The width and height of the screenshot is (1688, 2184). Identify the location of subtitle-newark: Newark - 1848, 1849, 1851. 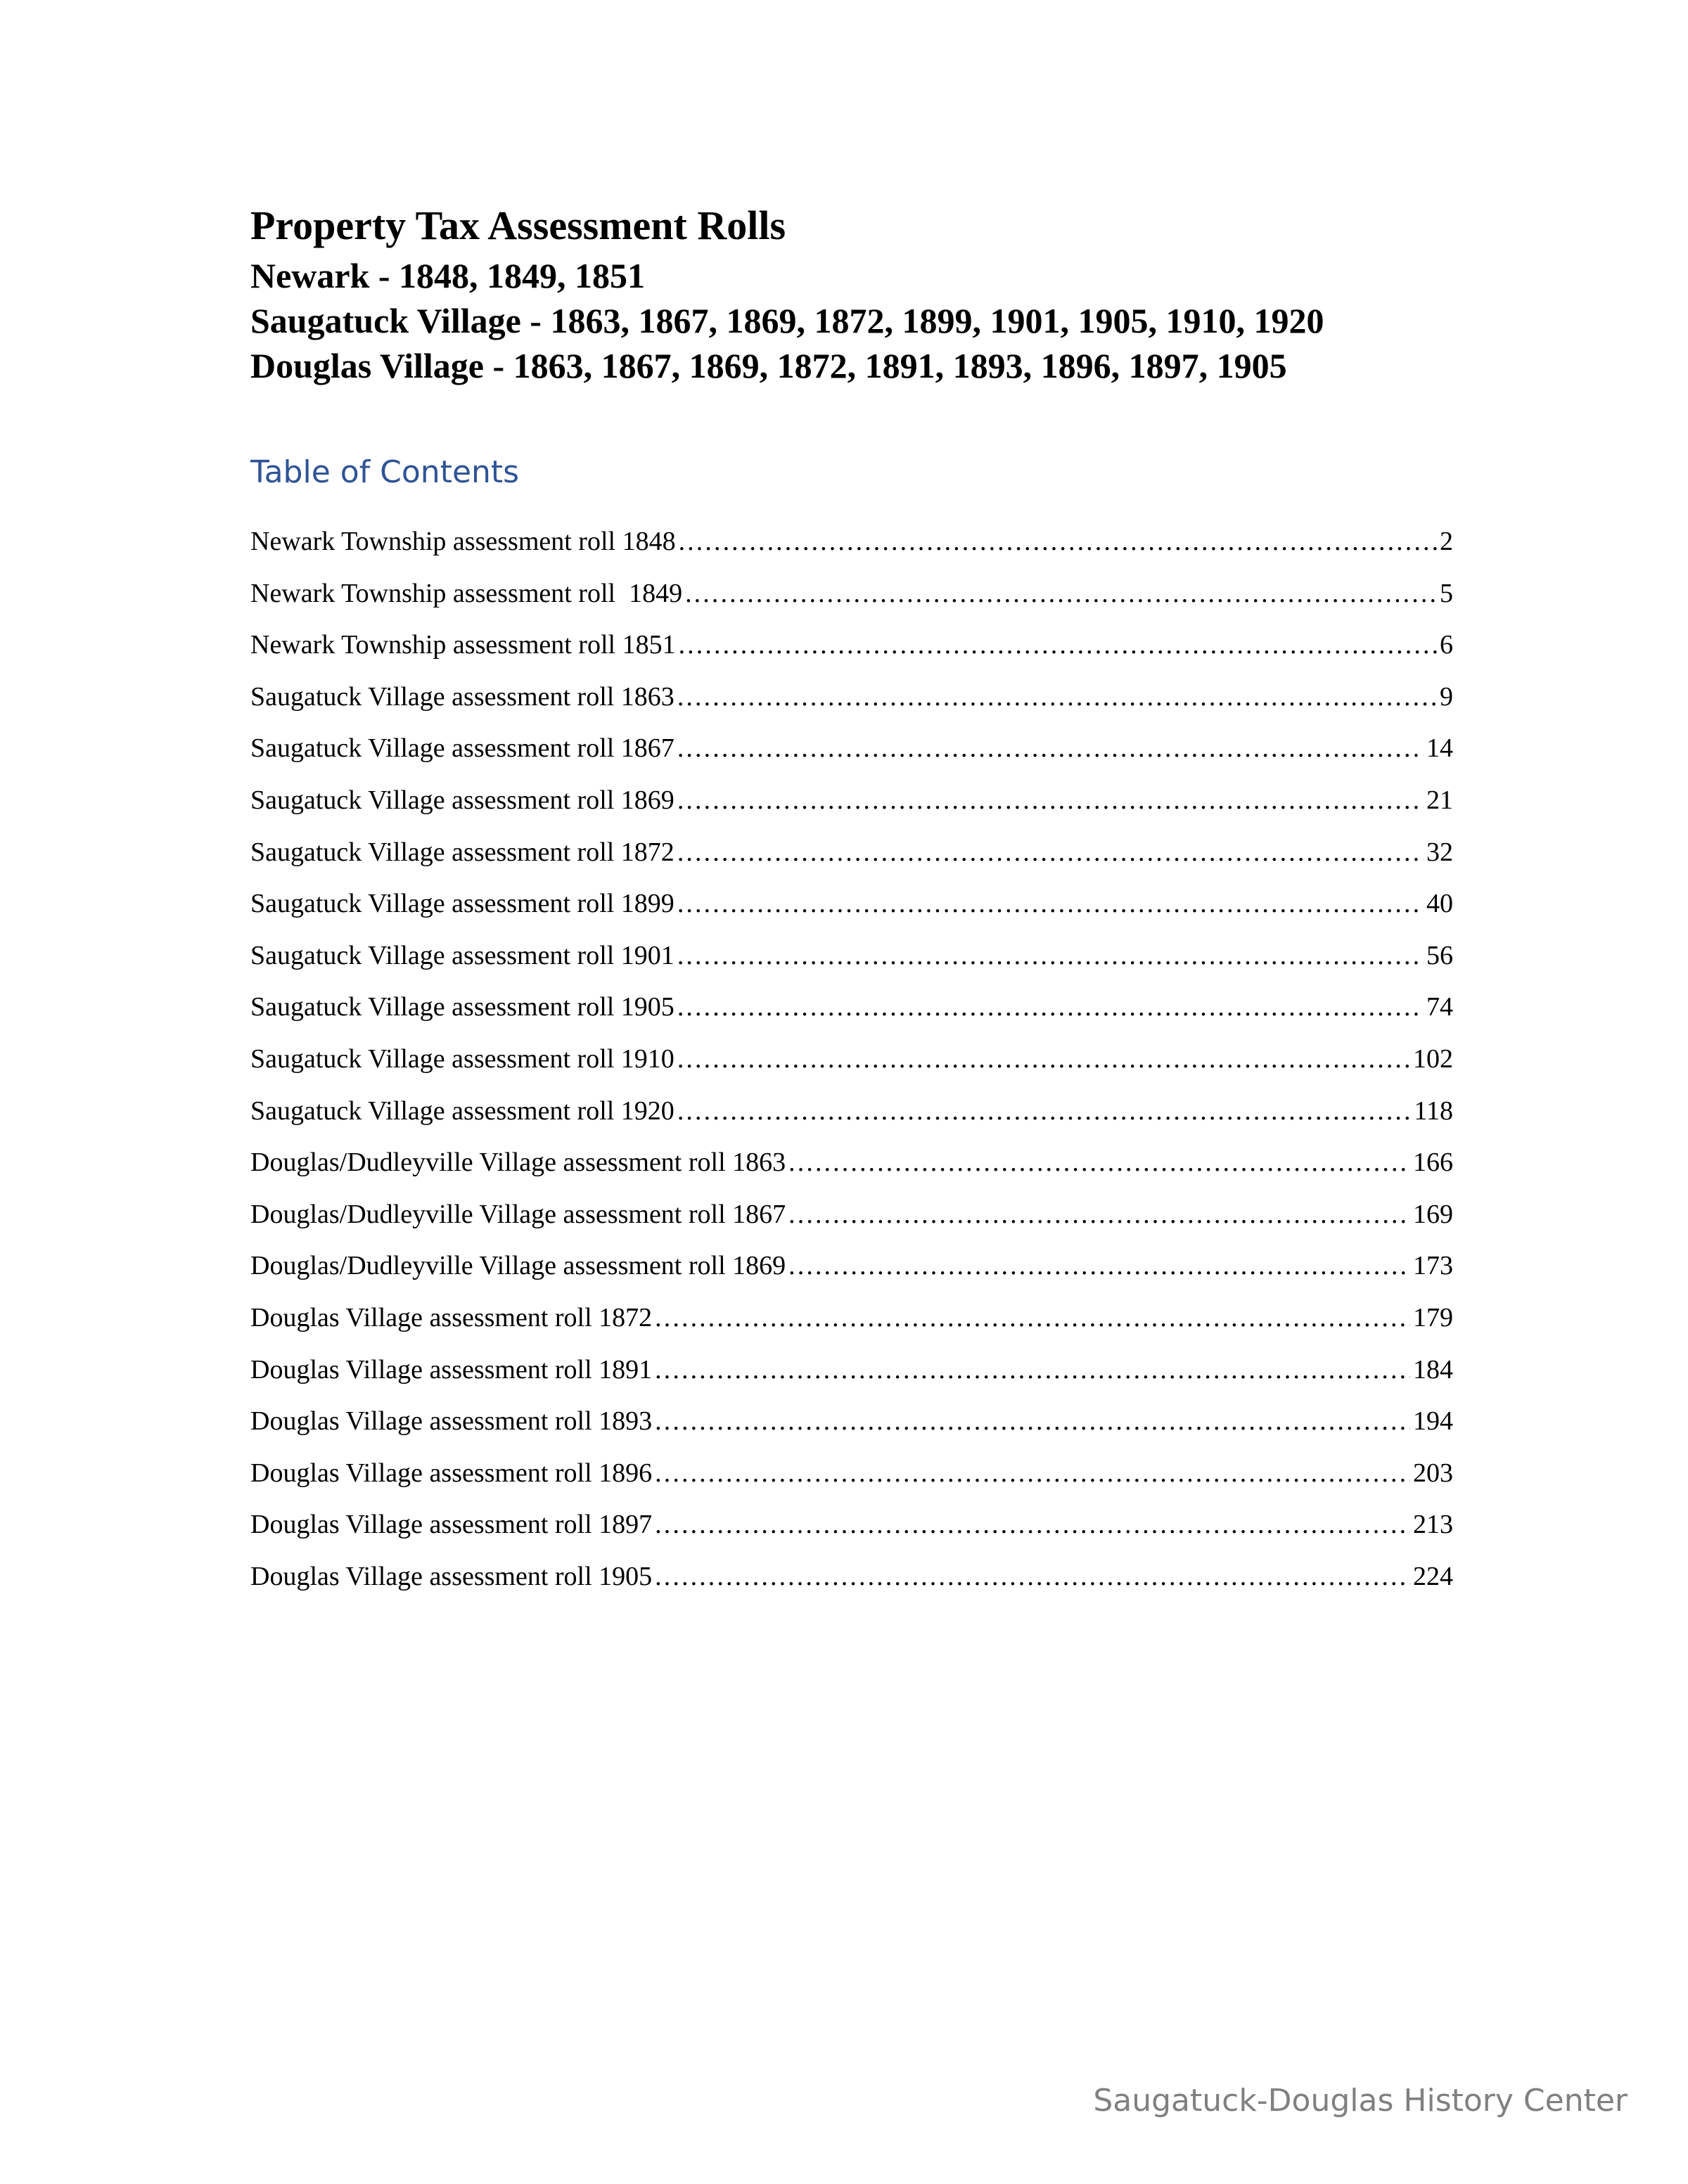
(448, 275).